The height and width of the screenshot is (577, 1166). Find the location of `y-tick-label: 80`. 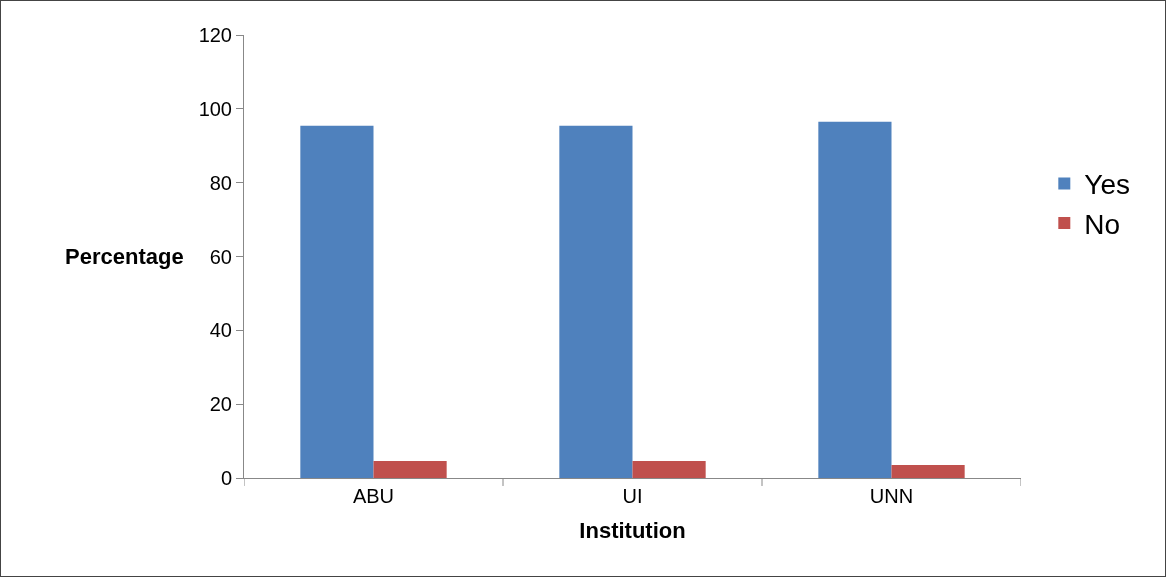

y-tick-label: 80 is located at coordinates (220, 182).